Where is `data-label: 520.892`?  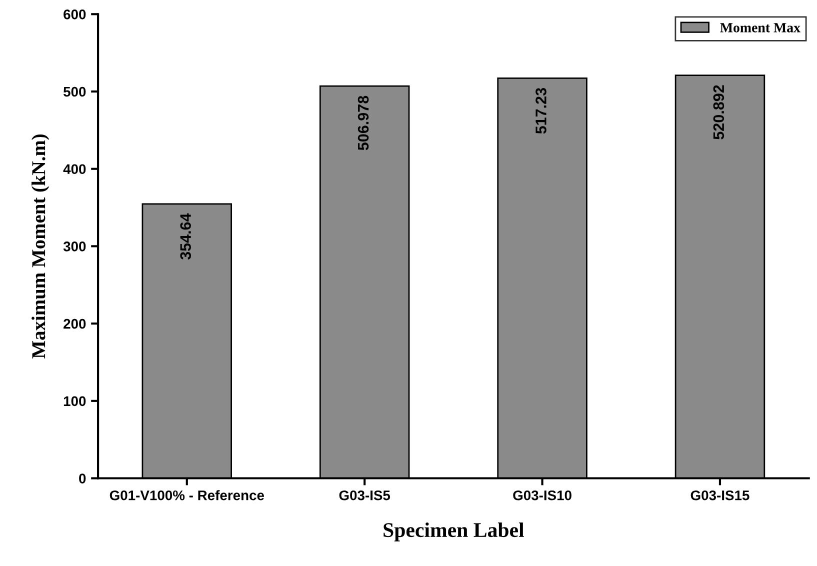 data-label: 520.892 is located at coordinates (718, 112).